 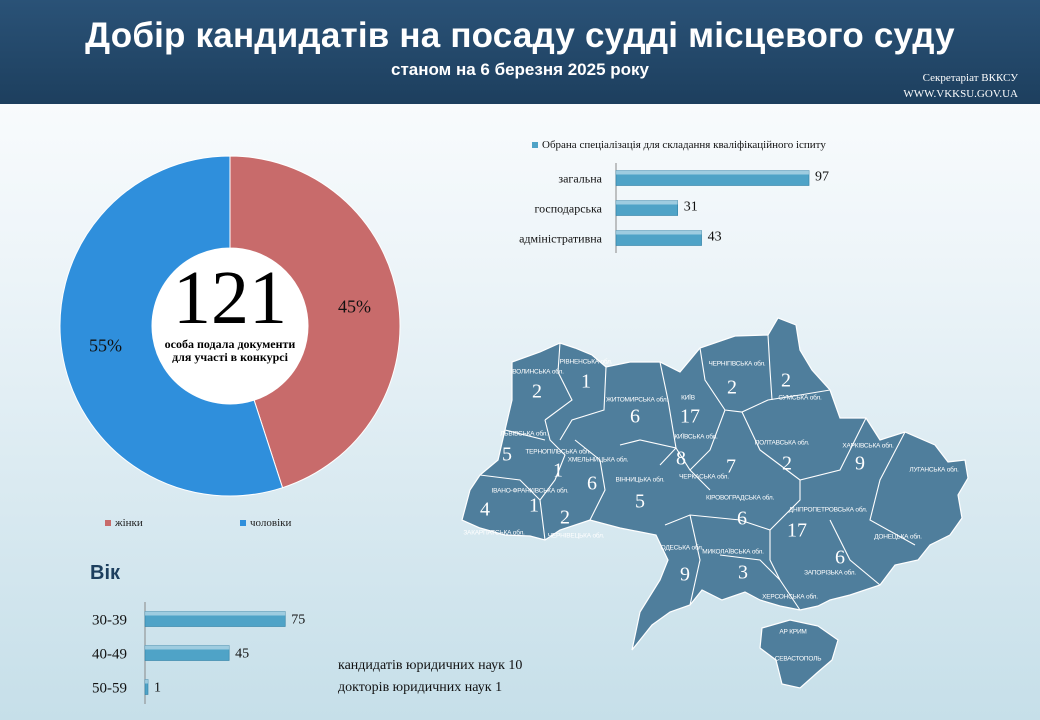 What do you see at coordinates (105, 573) in the screenshot?
I see `age-chart-title: Вік` at bounding box center [105, 573].